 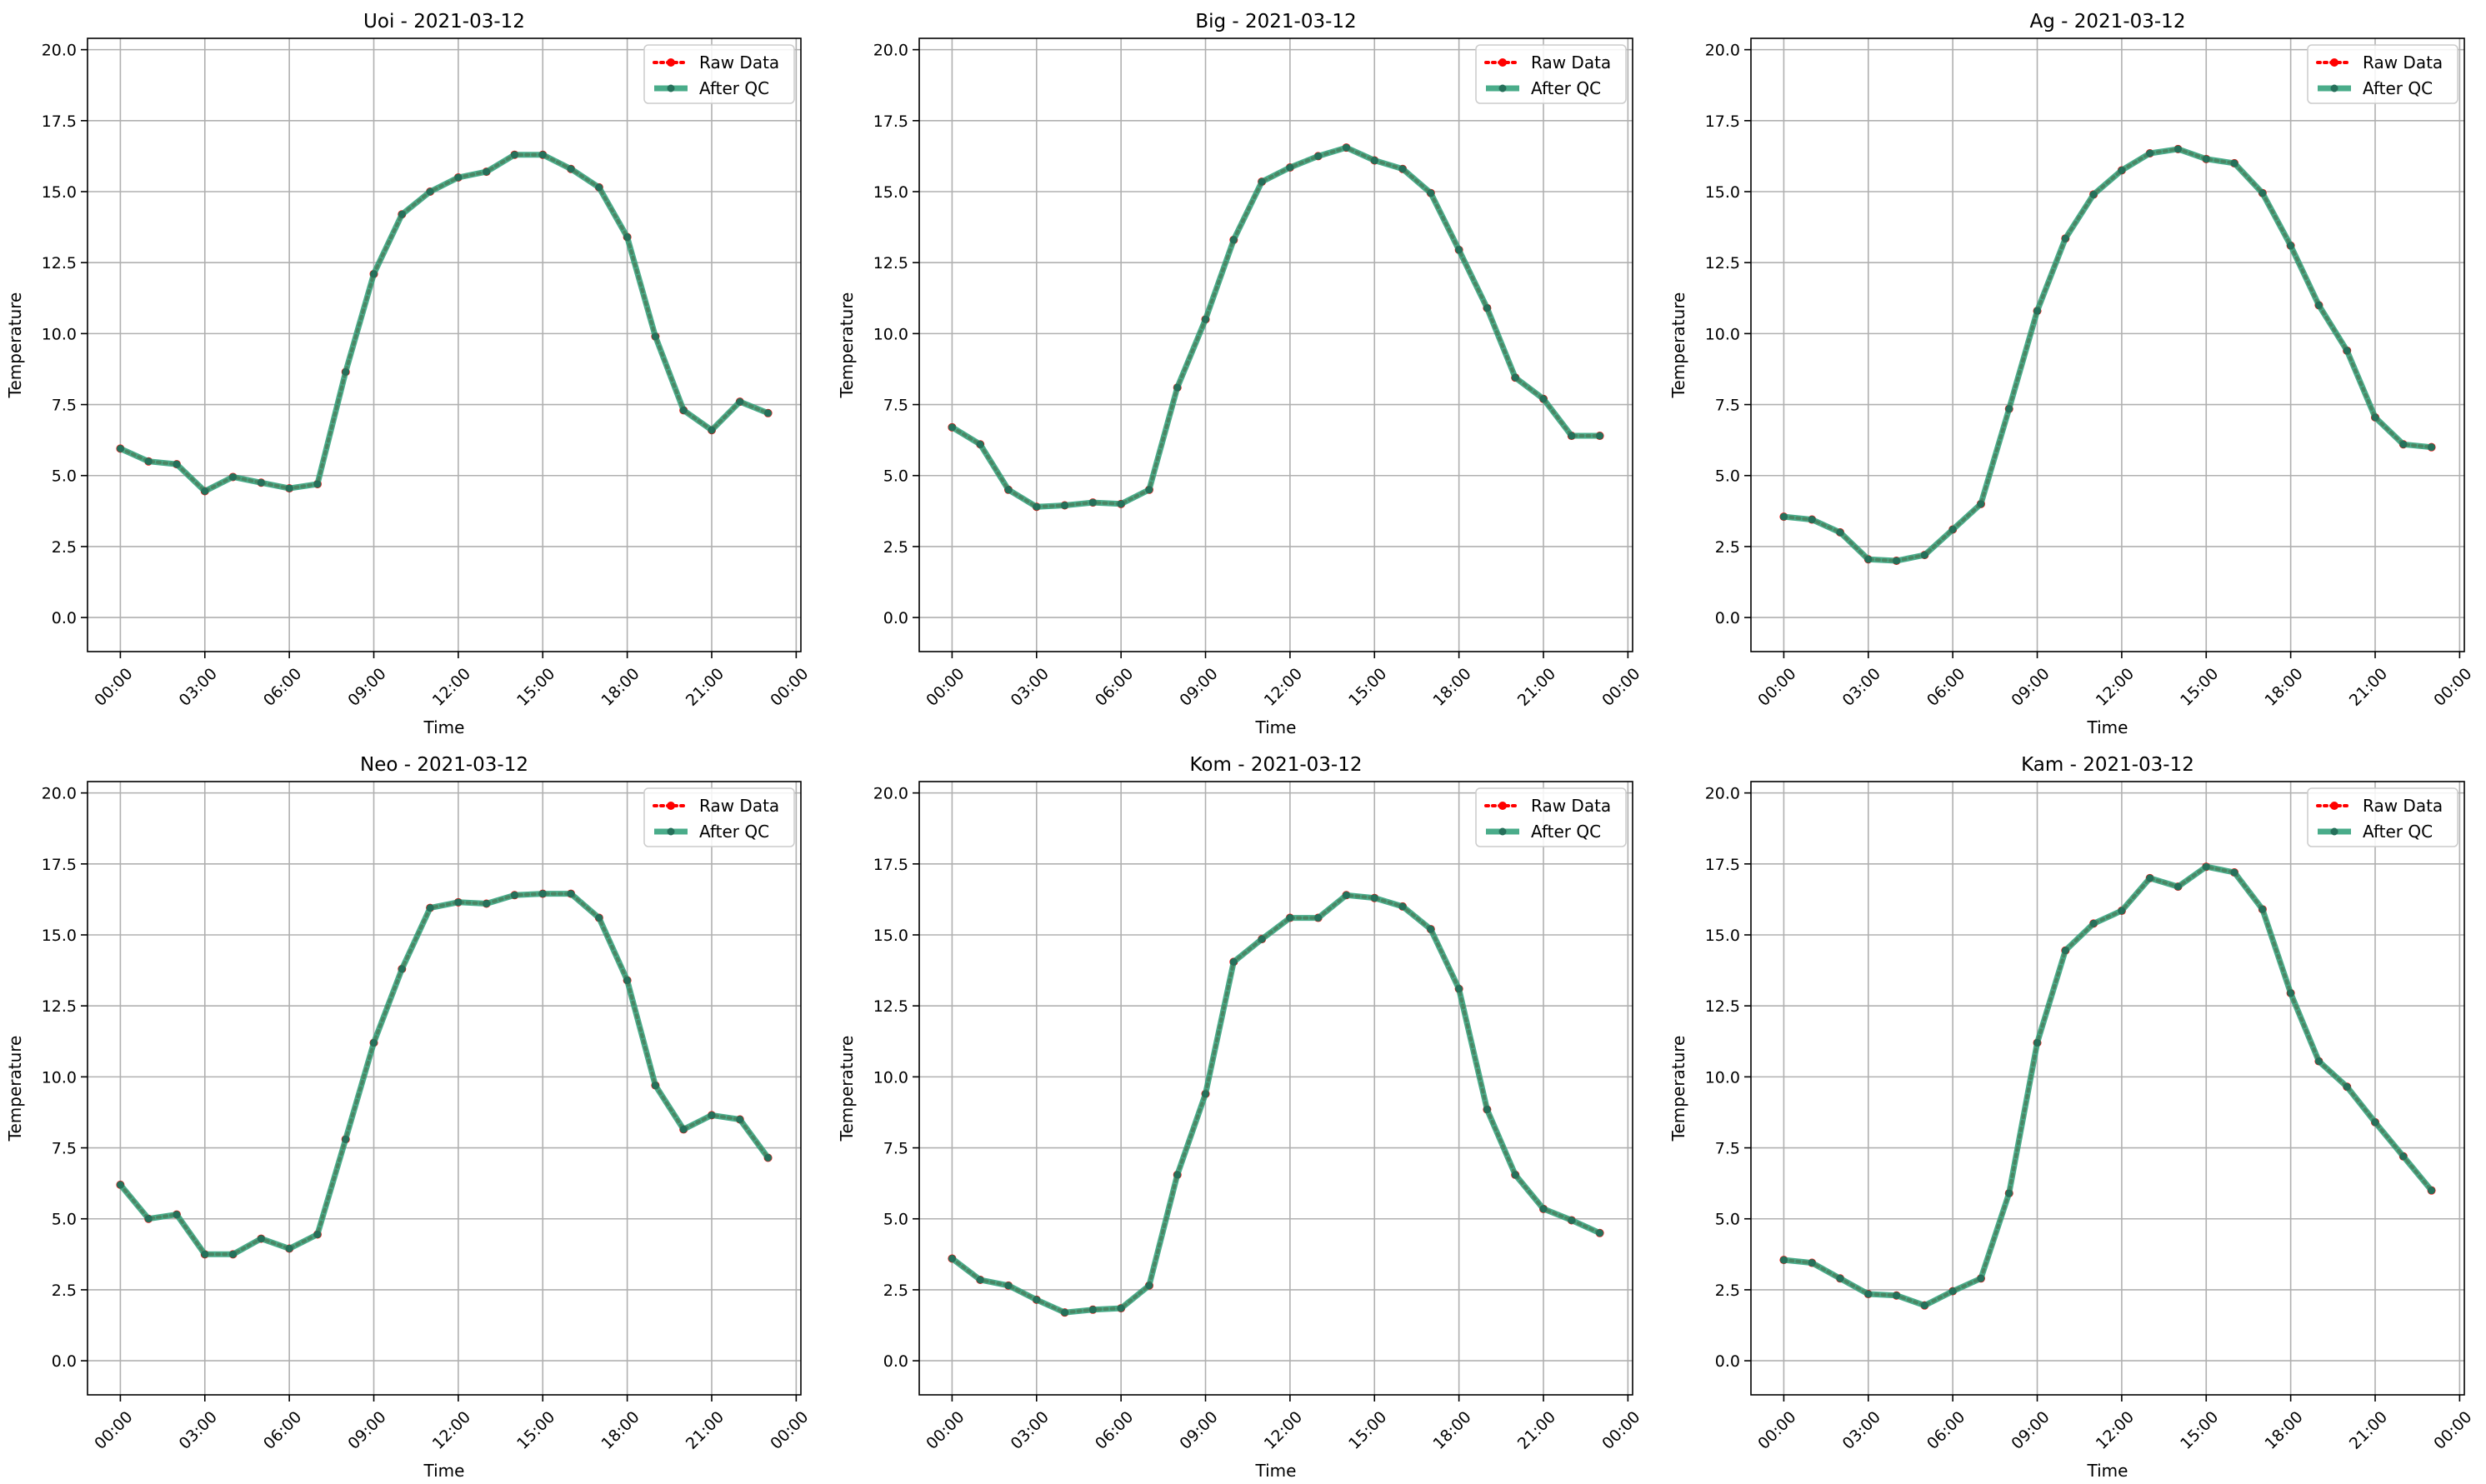 What do you see at coordinates (444, 21) in the screenshot?
I see `subplot-title: Uoi - 2021-03-12` at bounding box center [444, 21].